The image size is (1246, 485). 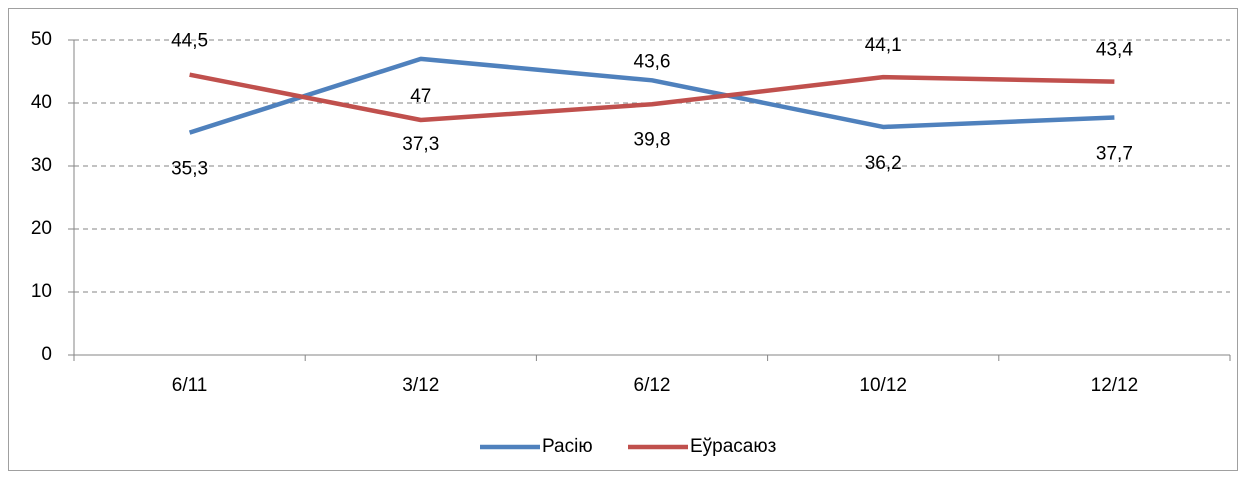 What do you see at coordinates (733, 446) in the screenshot?
I see `legend-label: Еўрасаюз` at bounding box center [733, 446].